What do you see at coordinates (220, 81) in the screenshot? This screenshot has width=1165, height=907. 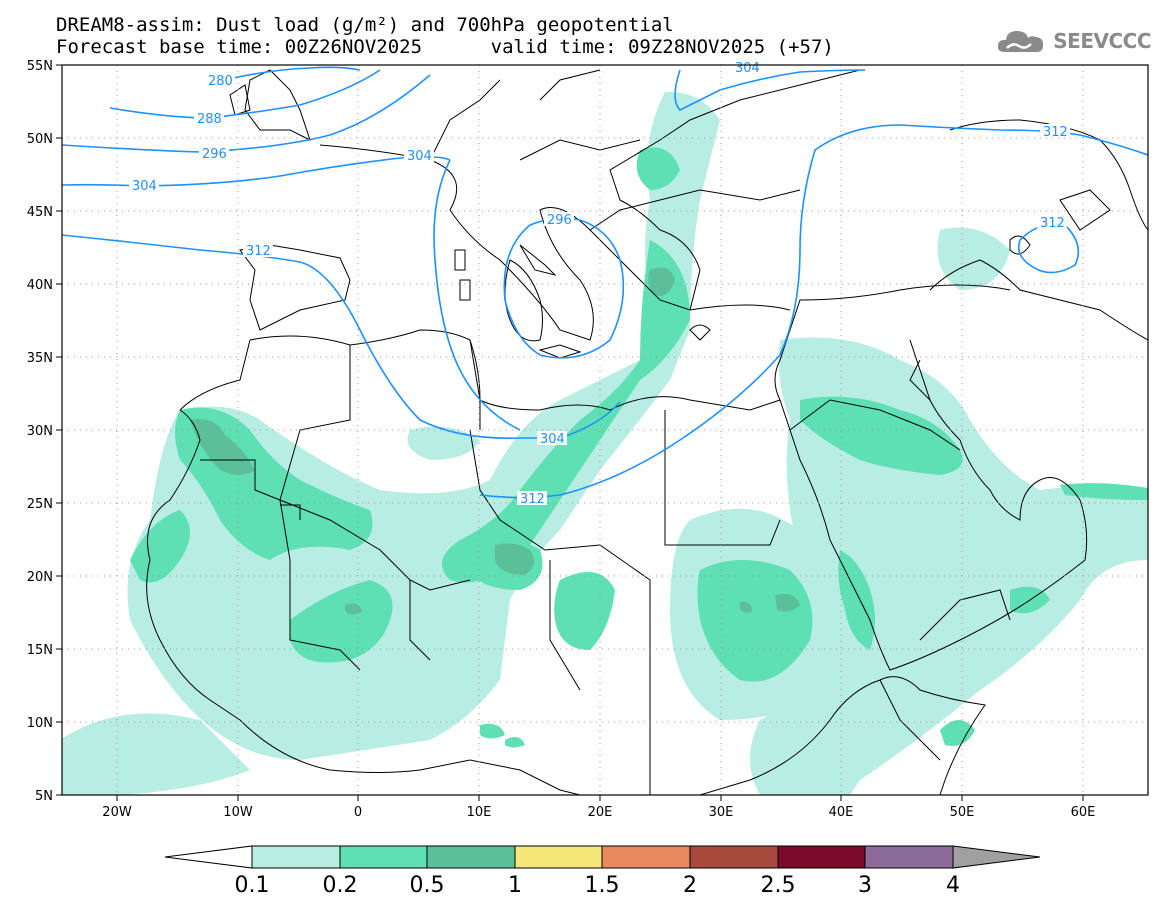 I see `contour-label: 280` at bounding box center [220, 81].